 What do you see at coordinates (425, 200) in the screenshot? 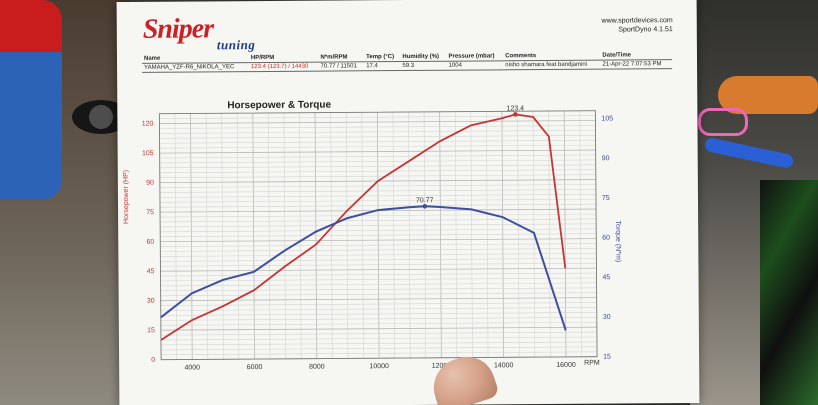
I see `torque-peak-label: 70.77` at bounding box center [425, 200].